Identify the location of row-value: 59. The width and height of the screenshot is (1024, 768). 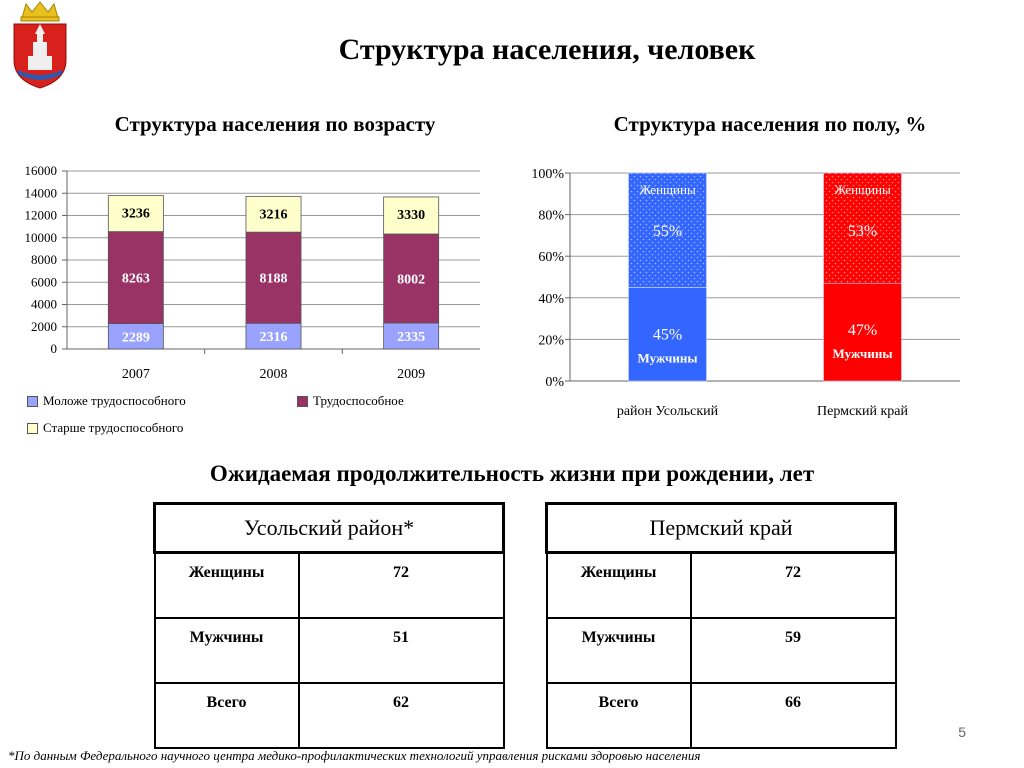
(793, 650).